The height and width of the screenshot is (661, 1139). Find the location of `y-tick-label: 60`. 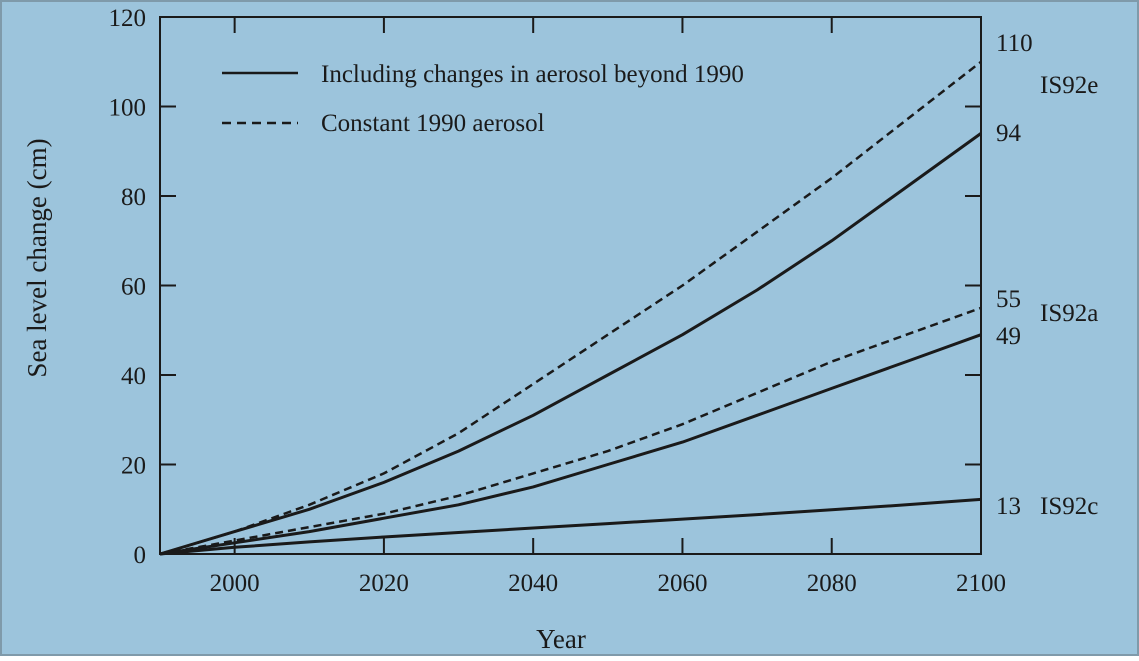

y-tick-label: 60 is located at coordinates (133, 287).